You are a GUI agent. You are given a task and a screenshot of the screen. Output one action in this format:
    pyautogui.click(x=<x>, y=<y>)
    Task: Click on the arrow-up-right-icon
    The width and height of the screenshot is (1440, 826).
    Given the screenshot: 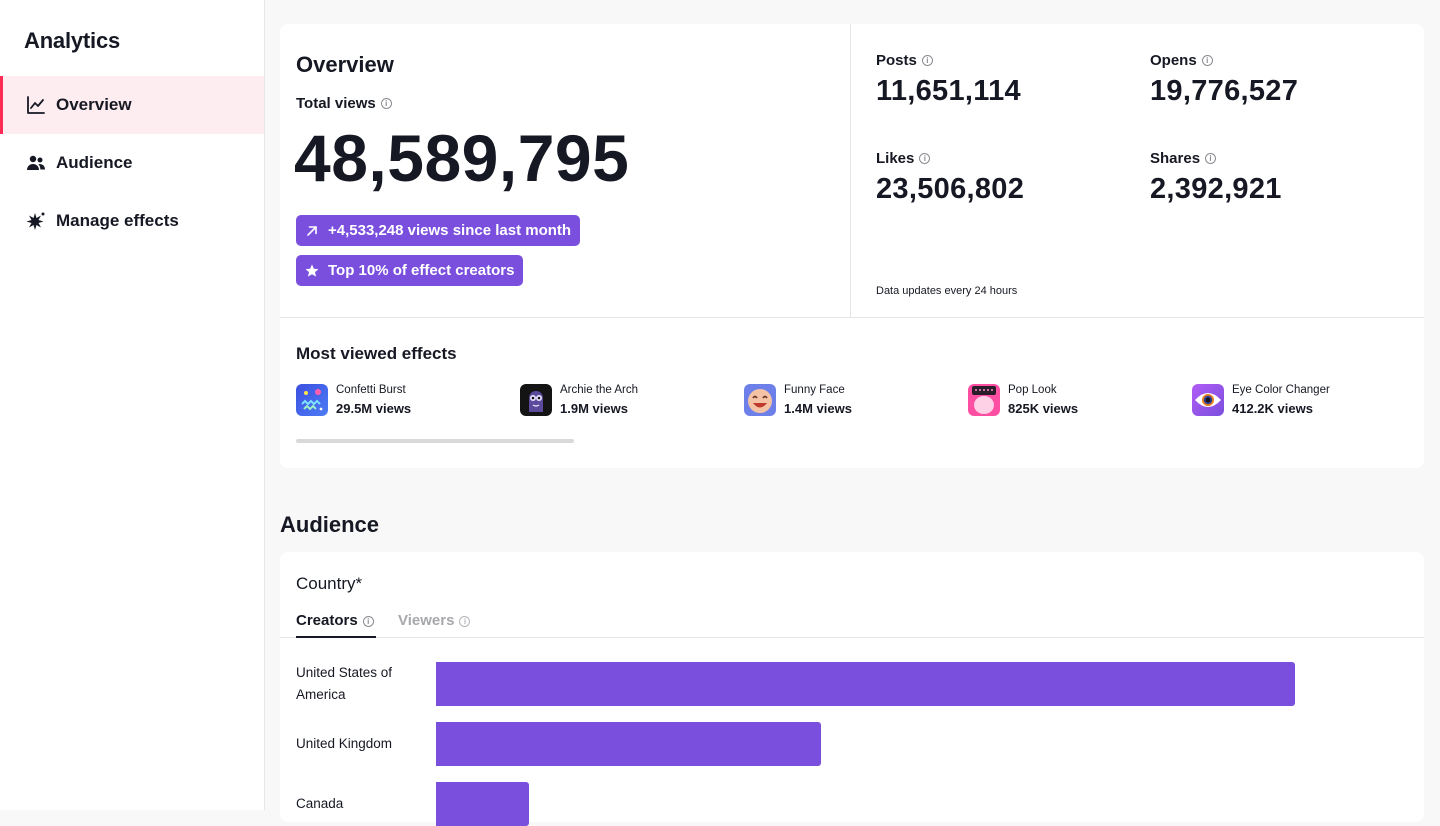 What is the action you would take?
    pyautogui.click(x=312, y=230)
    